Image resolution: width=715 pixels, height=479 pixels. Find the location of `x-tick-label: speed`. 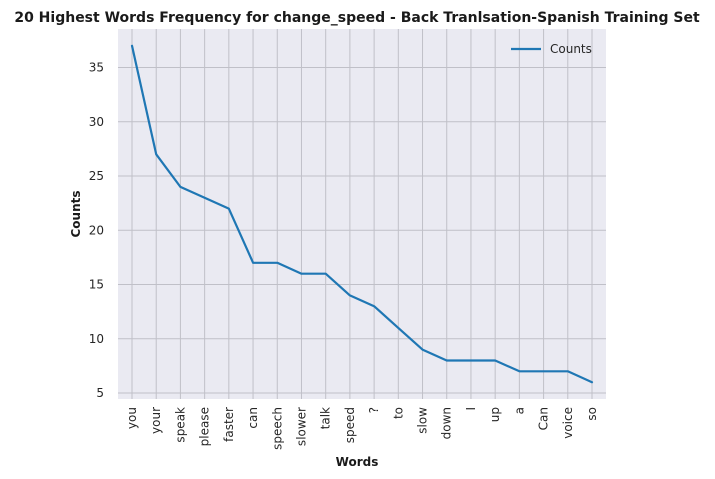

x-tick-label: speed is located at coordinates (350, 425).